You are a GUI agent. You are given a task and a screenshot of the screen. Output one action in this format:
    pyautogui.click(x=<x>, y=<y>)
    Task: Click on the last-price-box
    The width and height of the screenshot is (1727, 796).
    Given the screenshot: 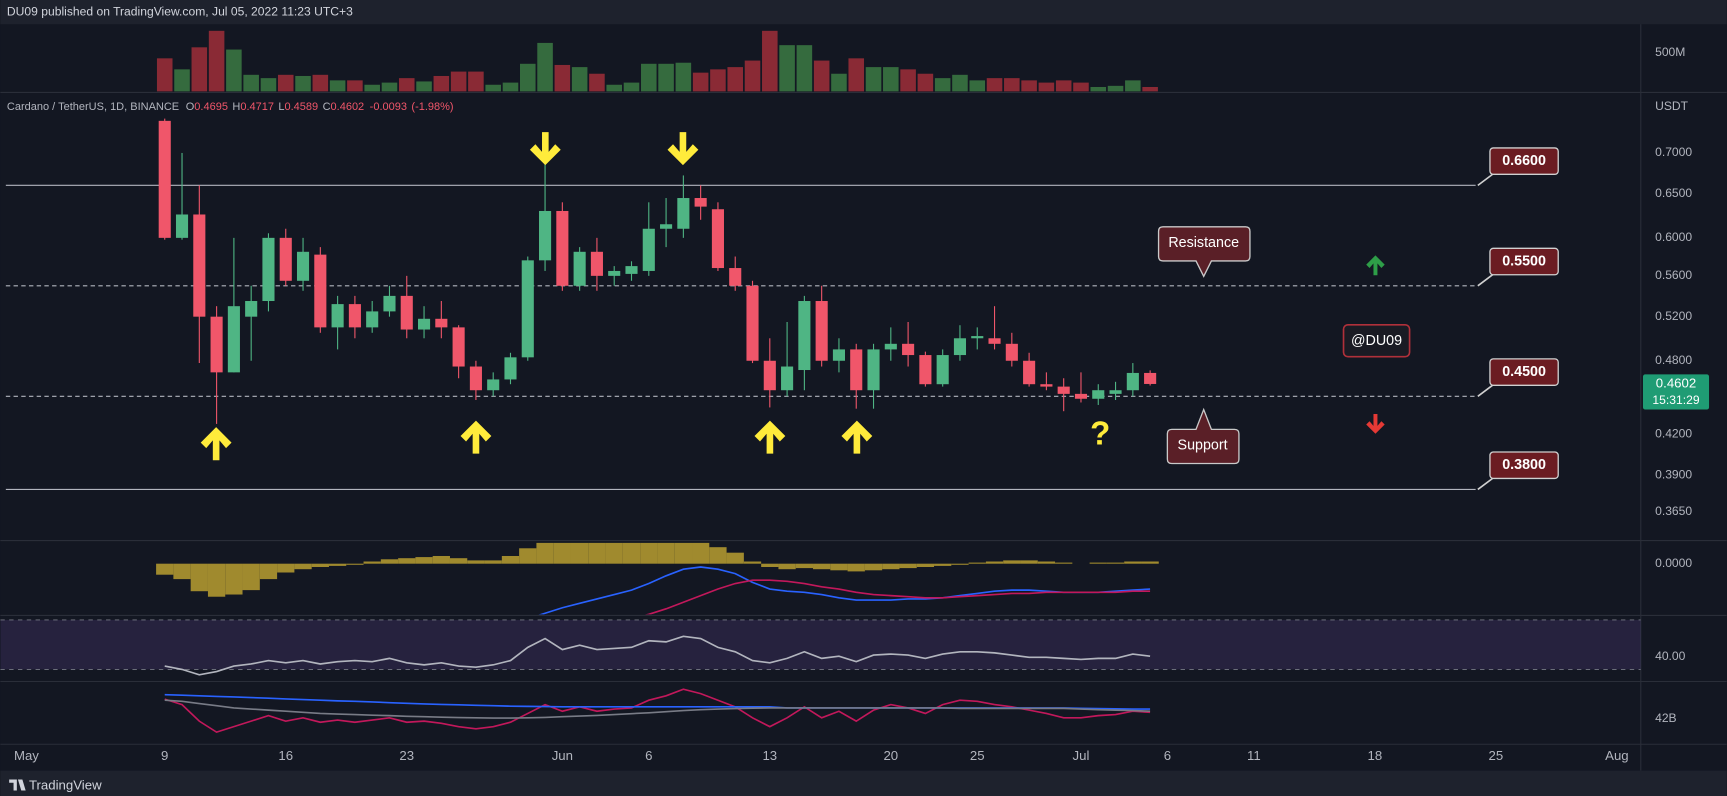 What is the action you would take?
    pyautogui.click(x=1676, y=392)
    